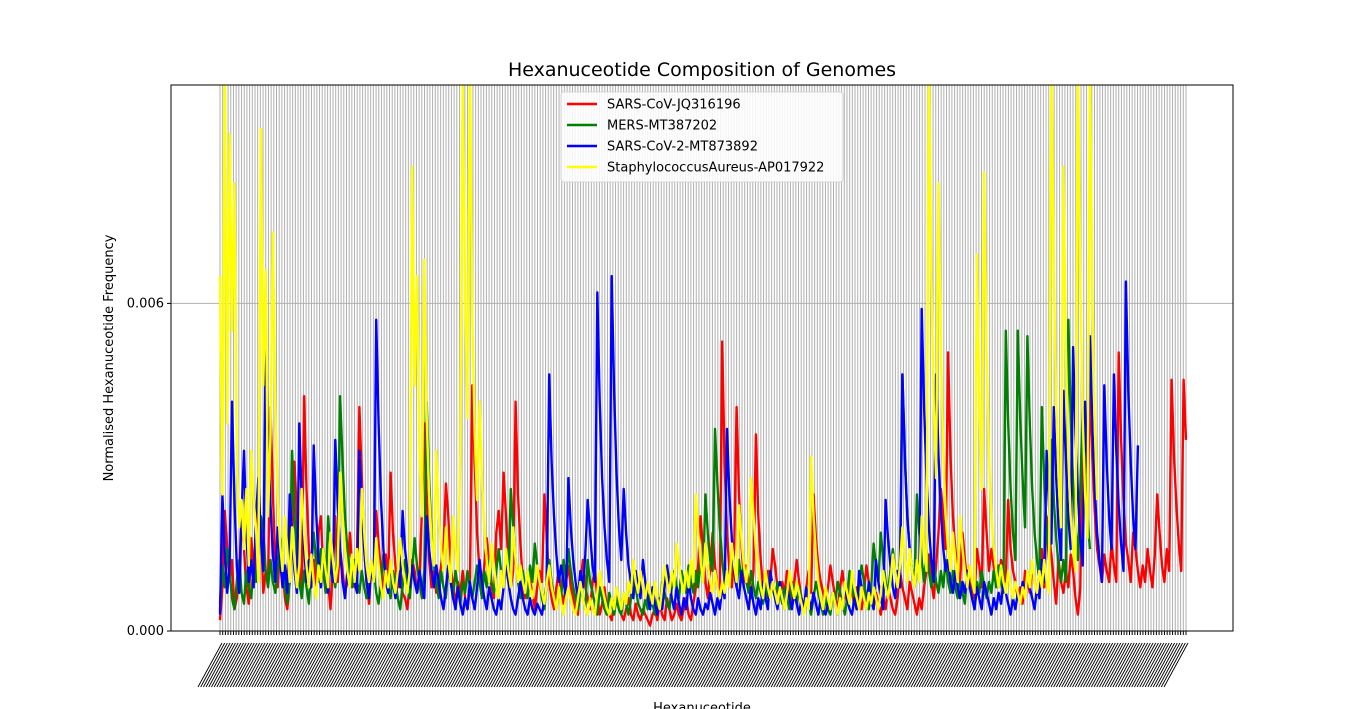  Describe the element at coordinates (702, 705) in the screenshot. I see `x-axis-label: Hexanuceotide` at that location.